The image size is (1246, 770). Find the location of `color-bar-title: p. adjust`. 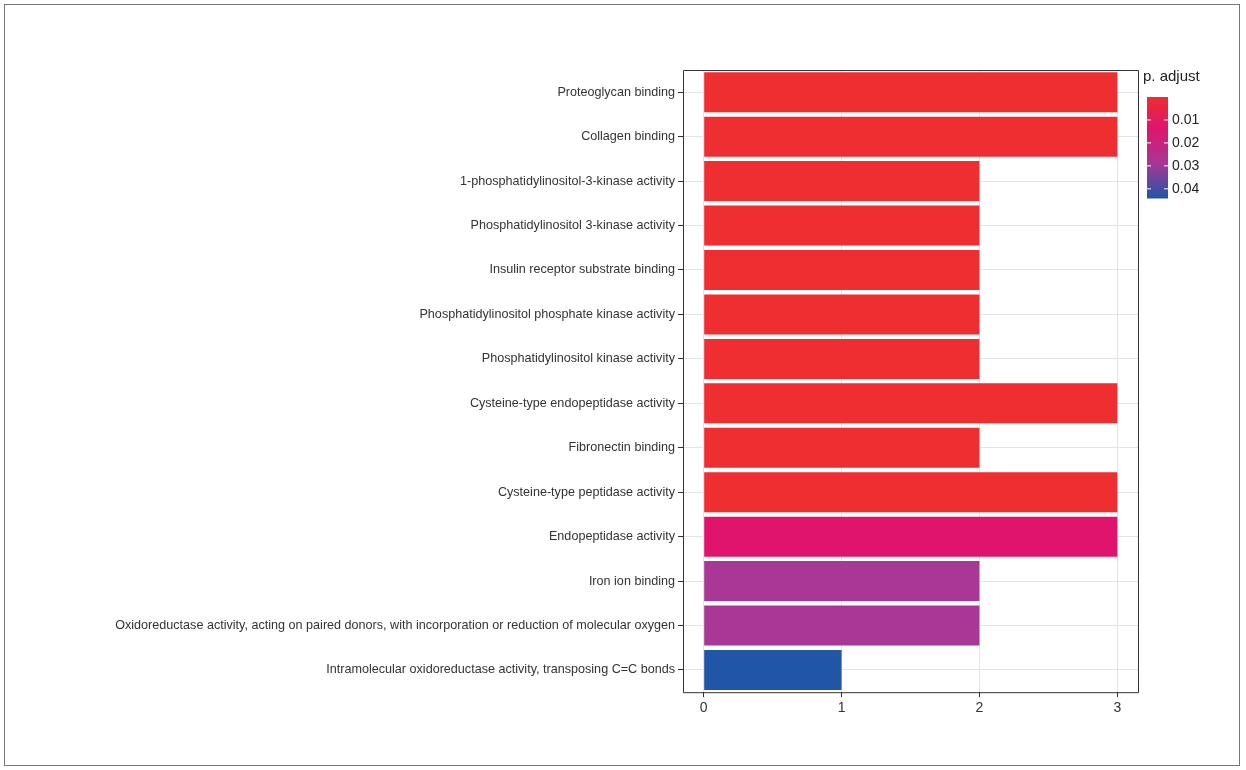

color-bar-title: p. adjust is located at coordinates (1172, 75).